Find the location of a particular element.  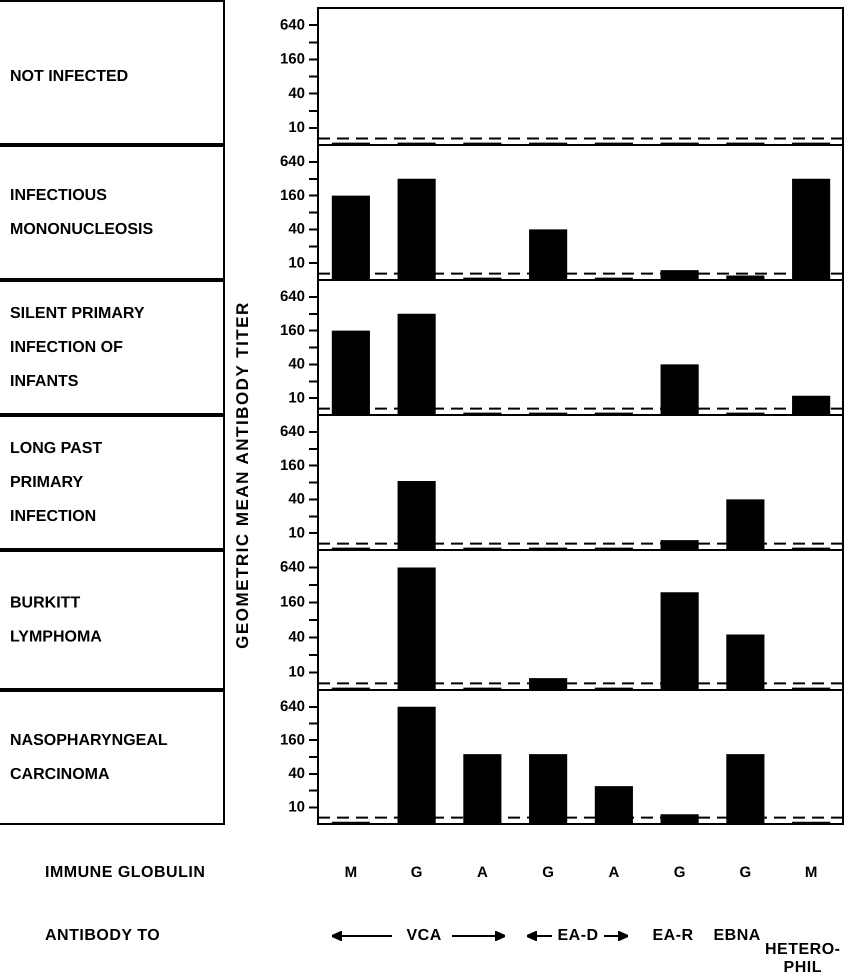

text: EA-R is located at coordinates (673, 936).